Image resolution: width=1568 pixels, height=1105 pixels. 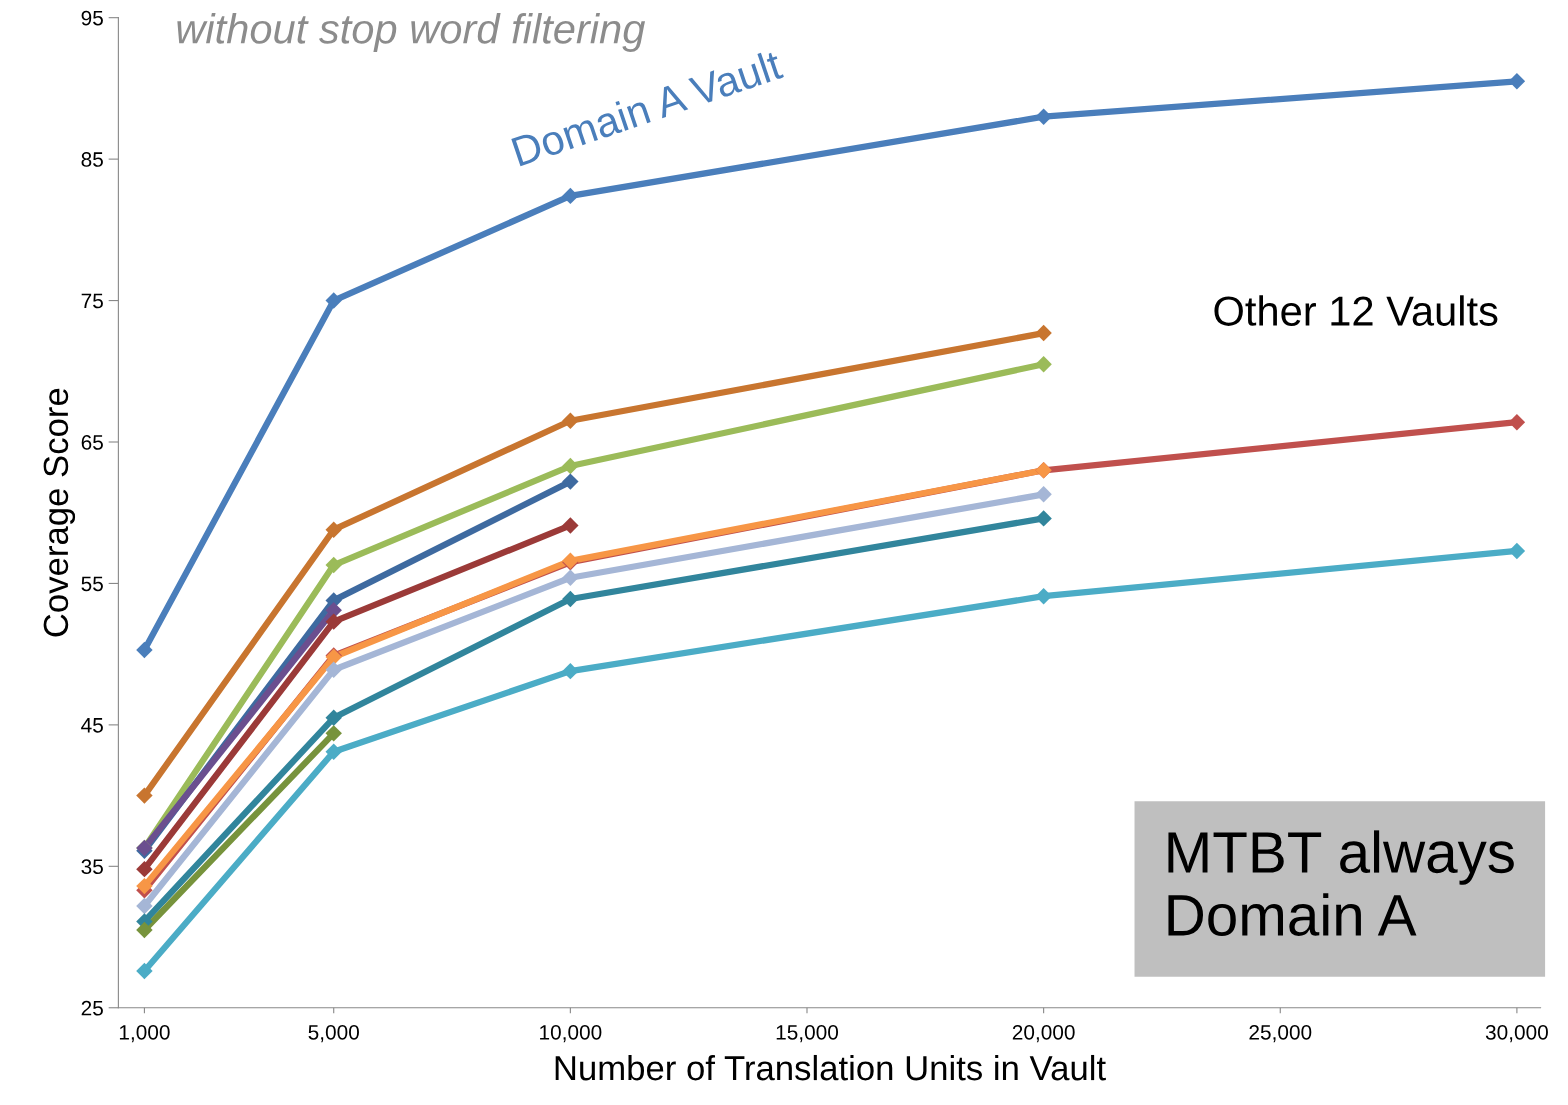 What do you see at coordinates (1516, 1033) in the screenshot?
I see `x-tick-label: 30,000` at bounding box center [1516, 1033].